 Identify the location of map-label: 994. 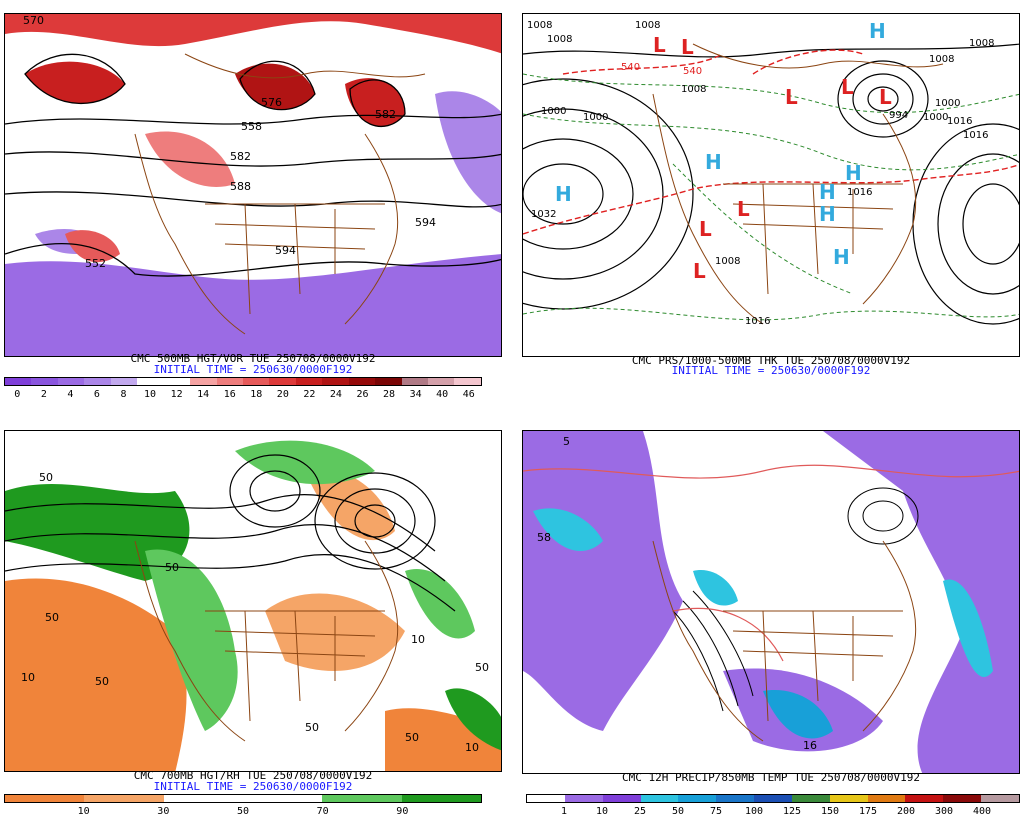
(898, 115).